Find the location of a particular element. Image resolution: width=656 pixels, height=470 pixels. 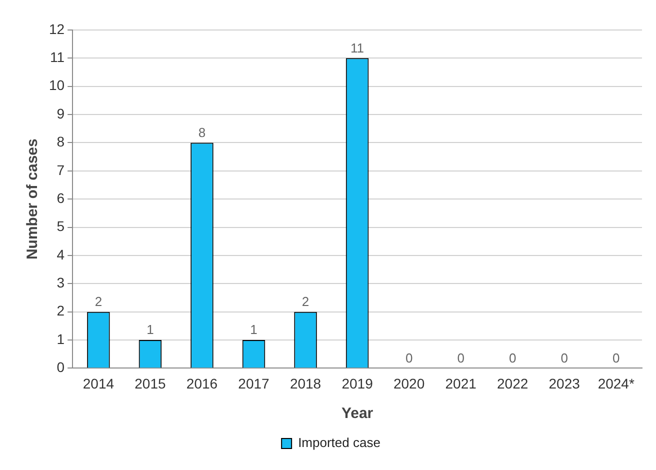

data-label: 8 is located at coordinates (202, 132).